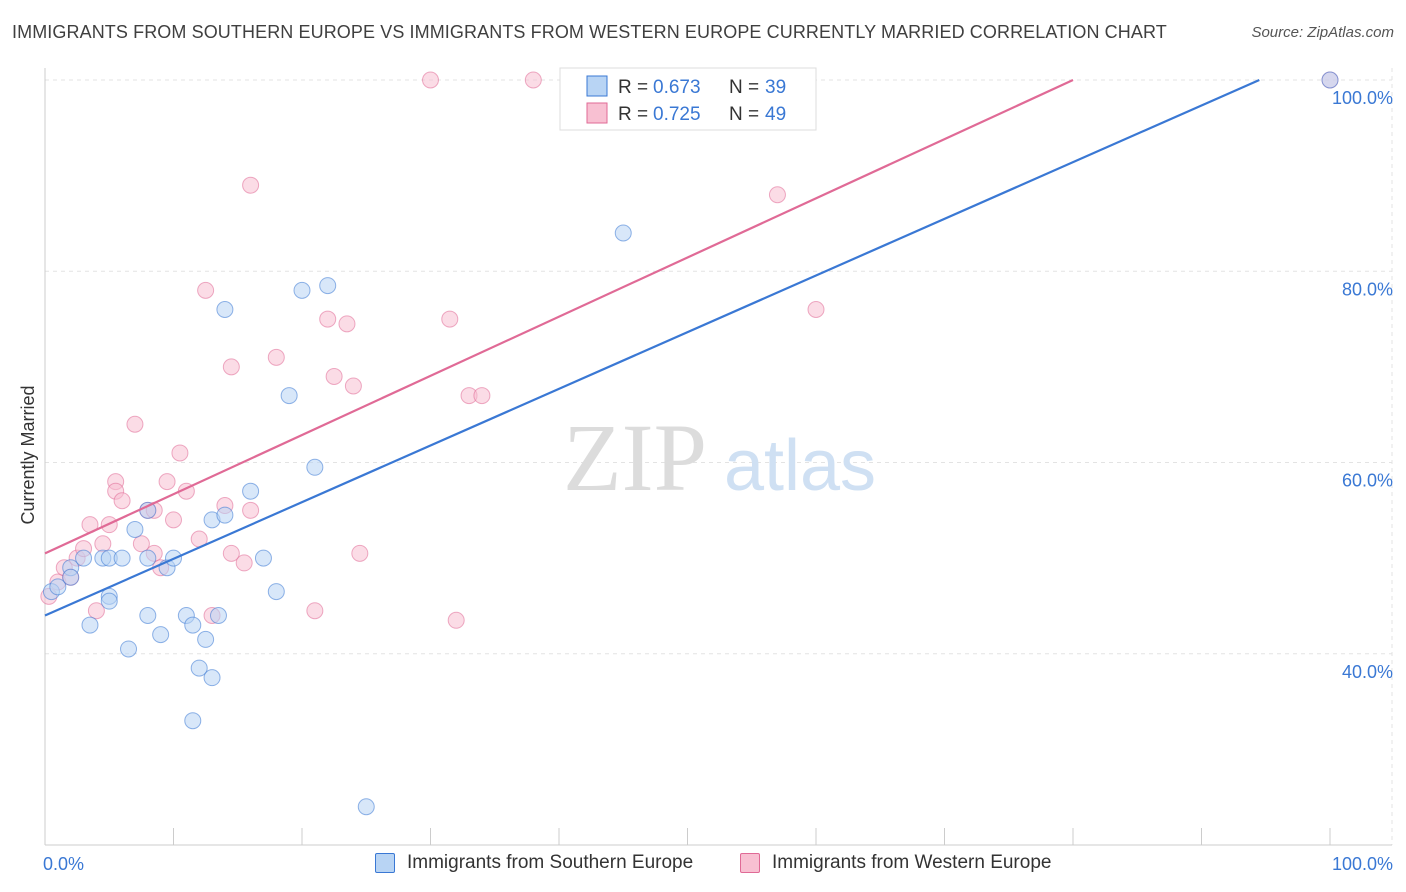 Image resolution: width=1406 pixels, height=892 pixels. I want to click on stats-r-label-western: R =, so click(633, 114).